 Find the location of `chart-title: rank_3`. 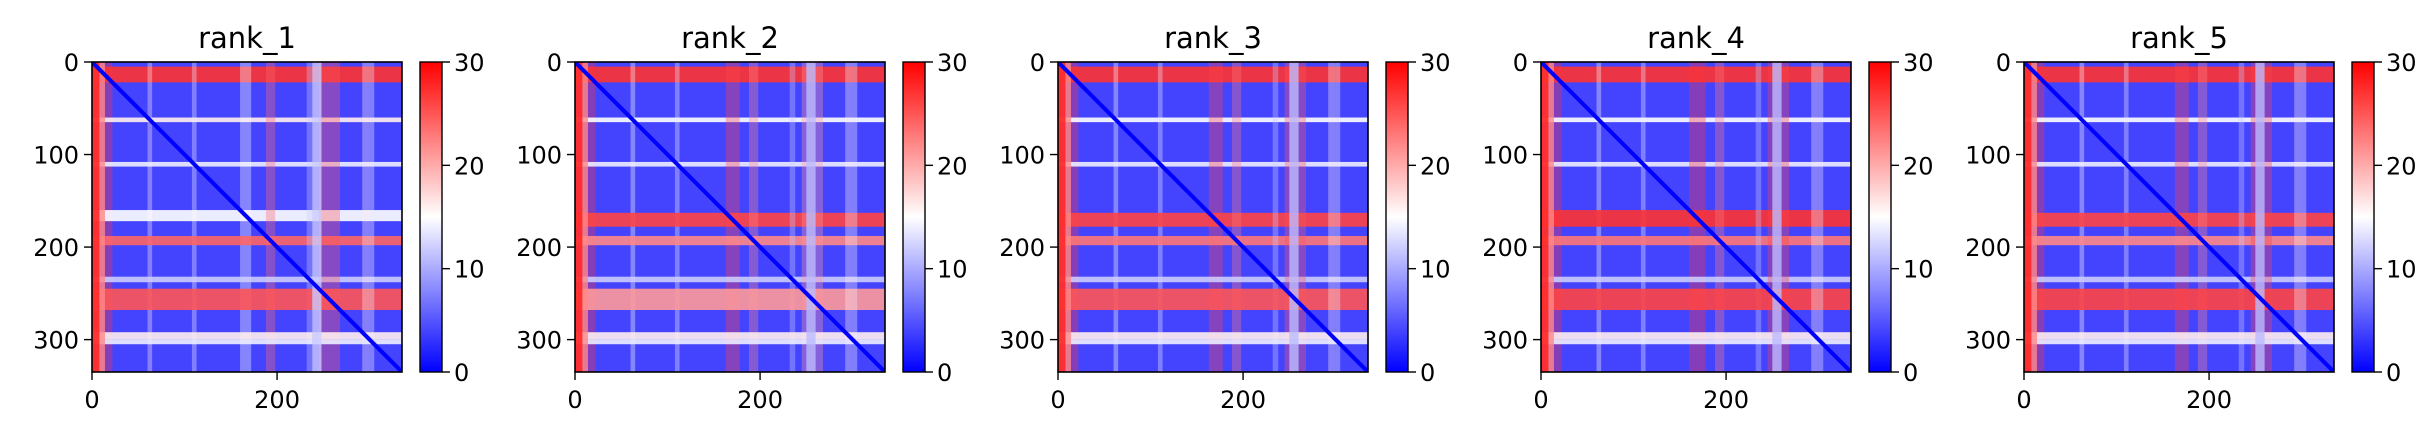

chart-title: rank_3 is located at coordinates (1213, 38).